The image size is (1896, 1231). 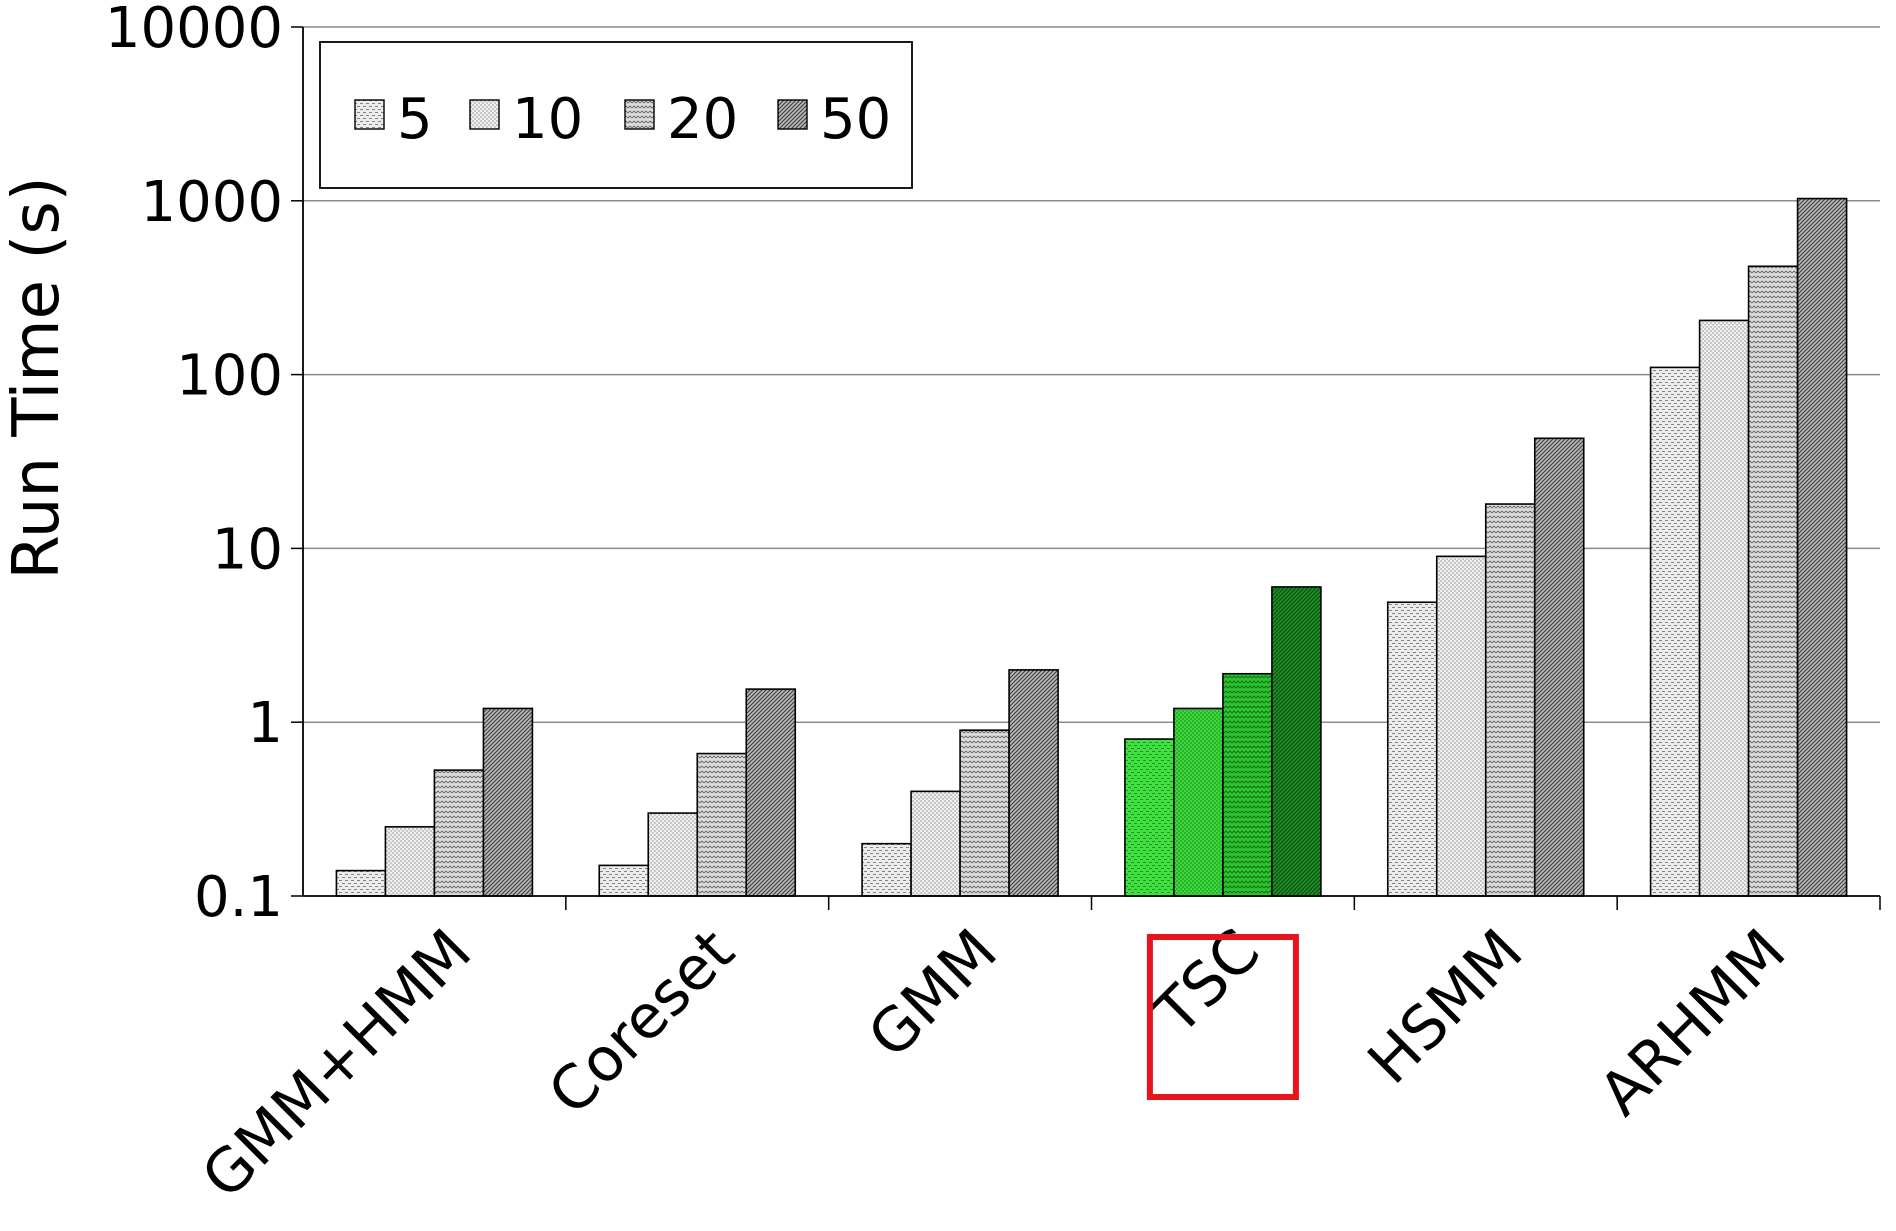 What do you see at coordinates (238, 897) in the screenshot?
I see `y-tick-label: 0.1` at bounding box center [238, 897].